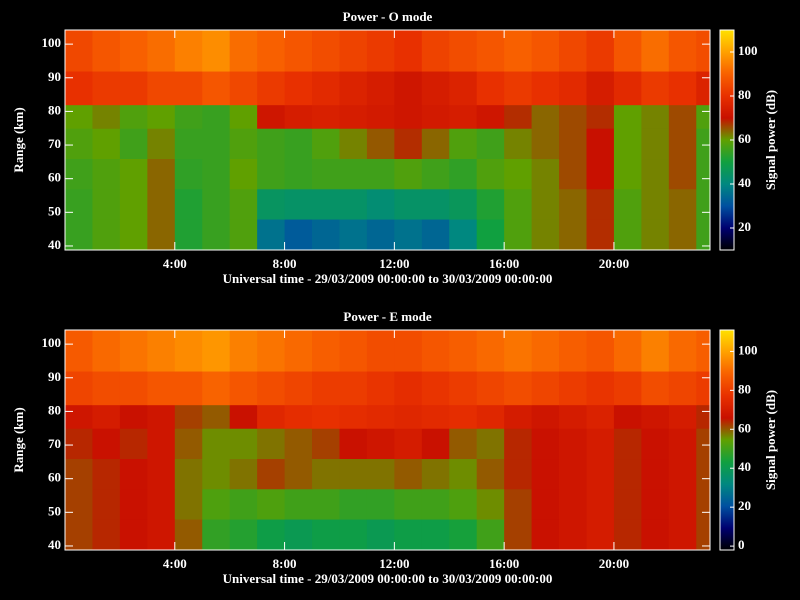 Image resolution: width=800 pixels, height=600 pixels. I want to click on colorbar, so click(727, 440).